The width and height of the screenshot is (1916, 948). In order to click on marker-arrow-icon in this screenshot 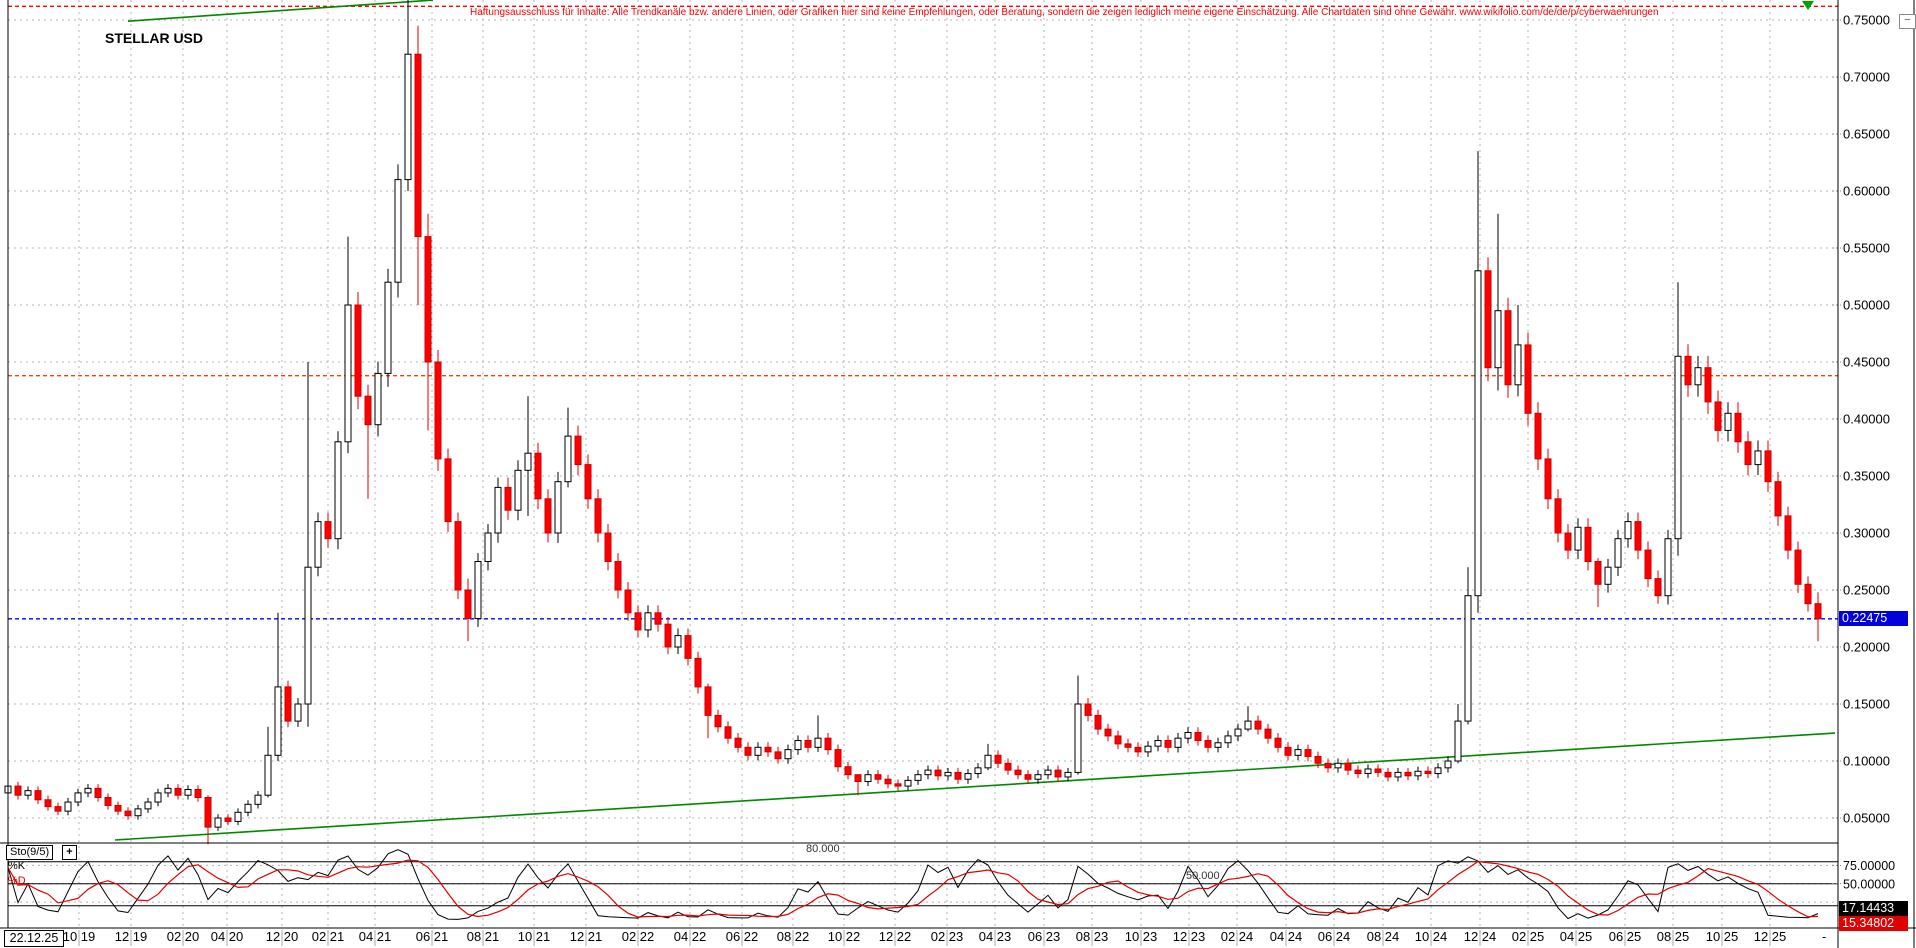, I will do `click(1808, 5)`.